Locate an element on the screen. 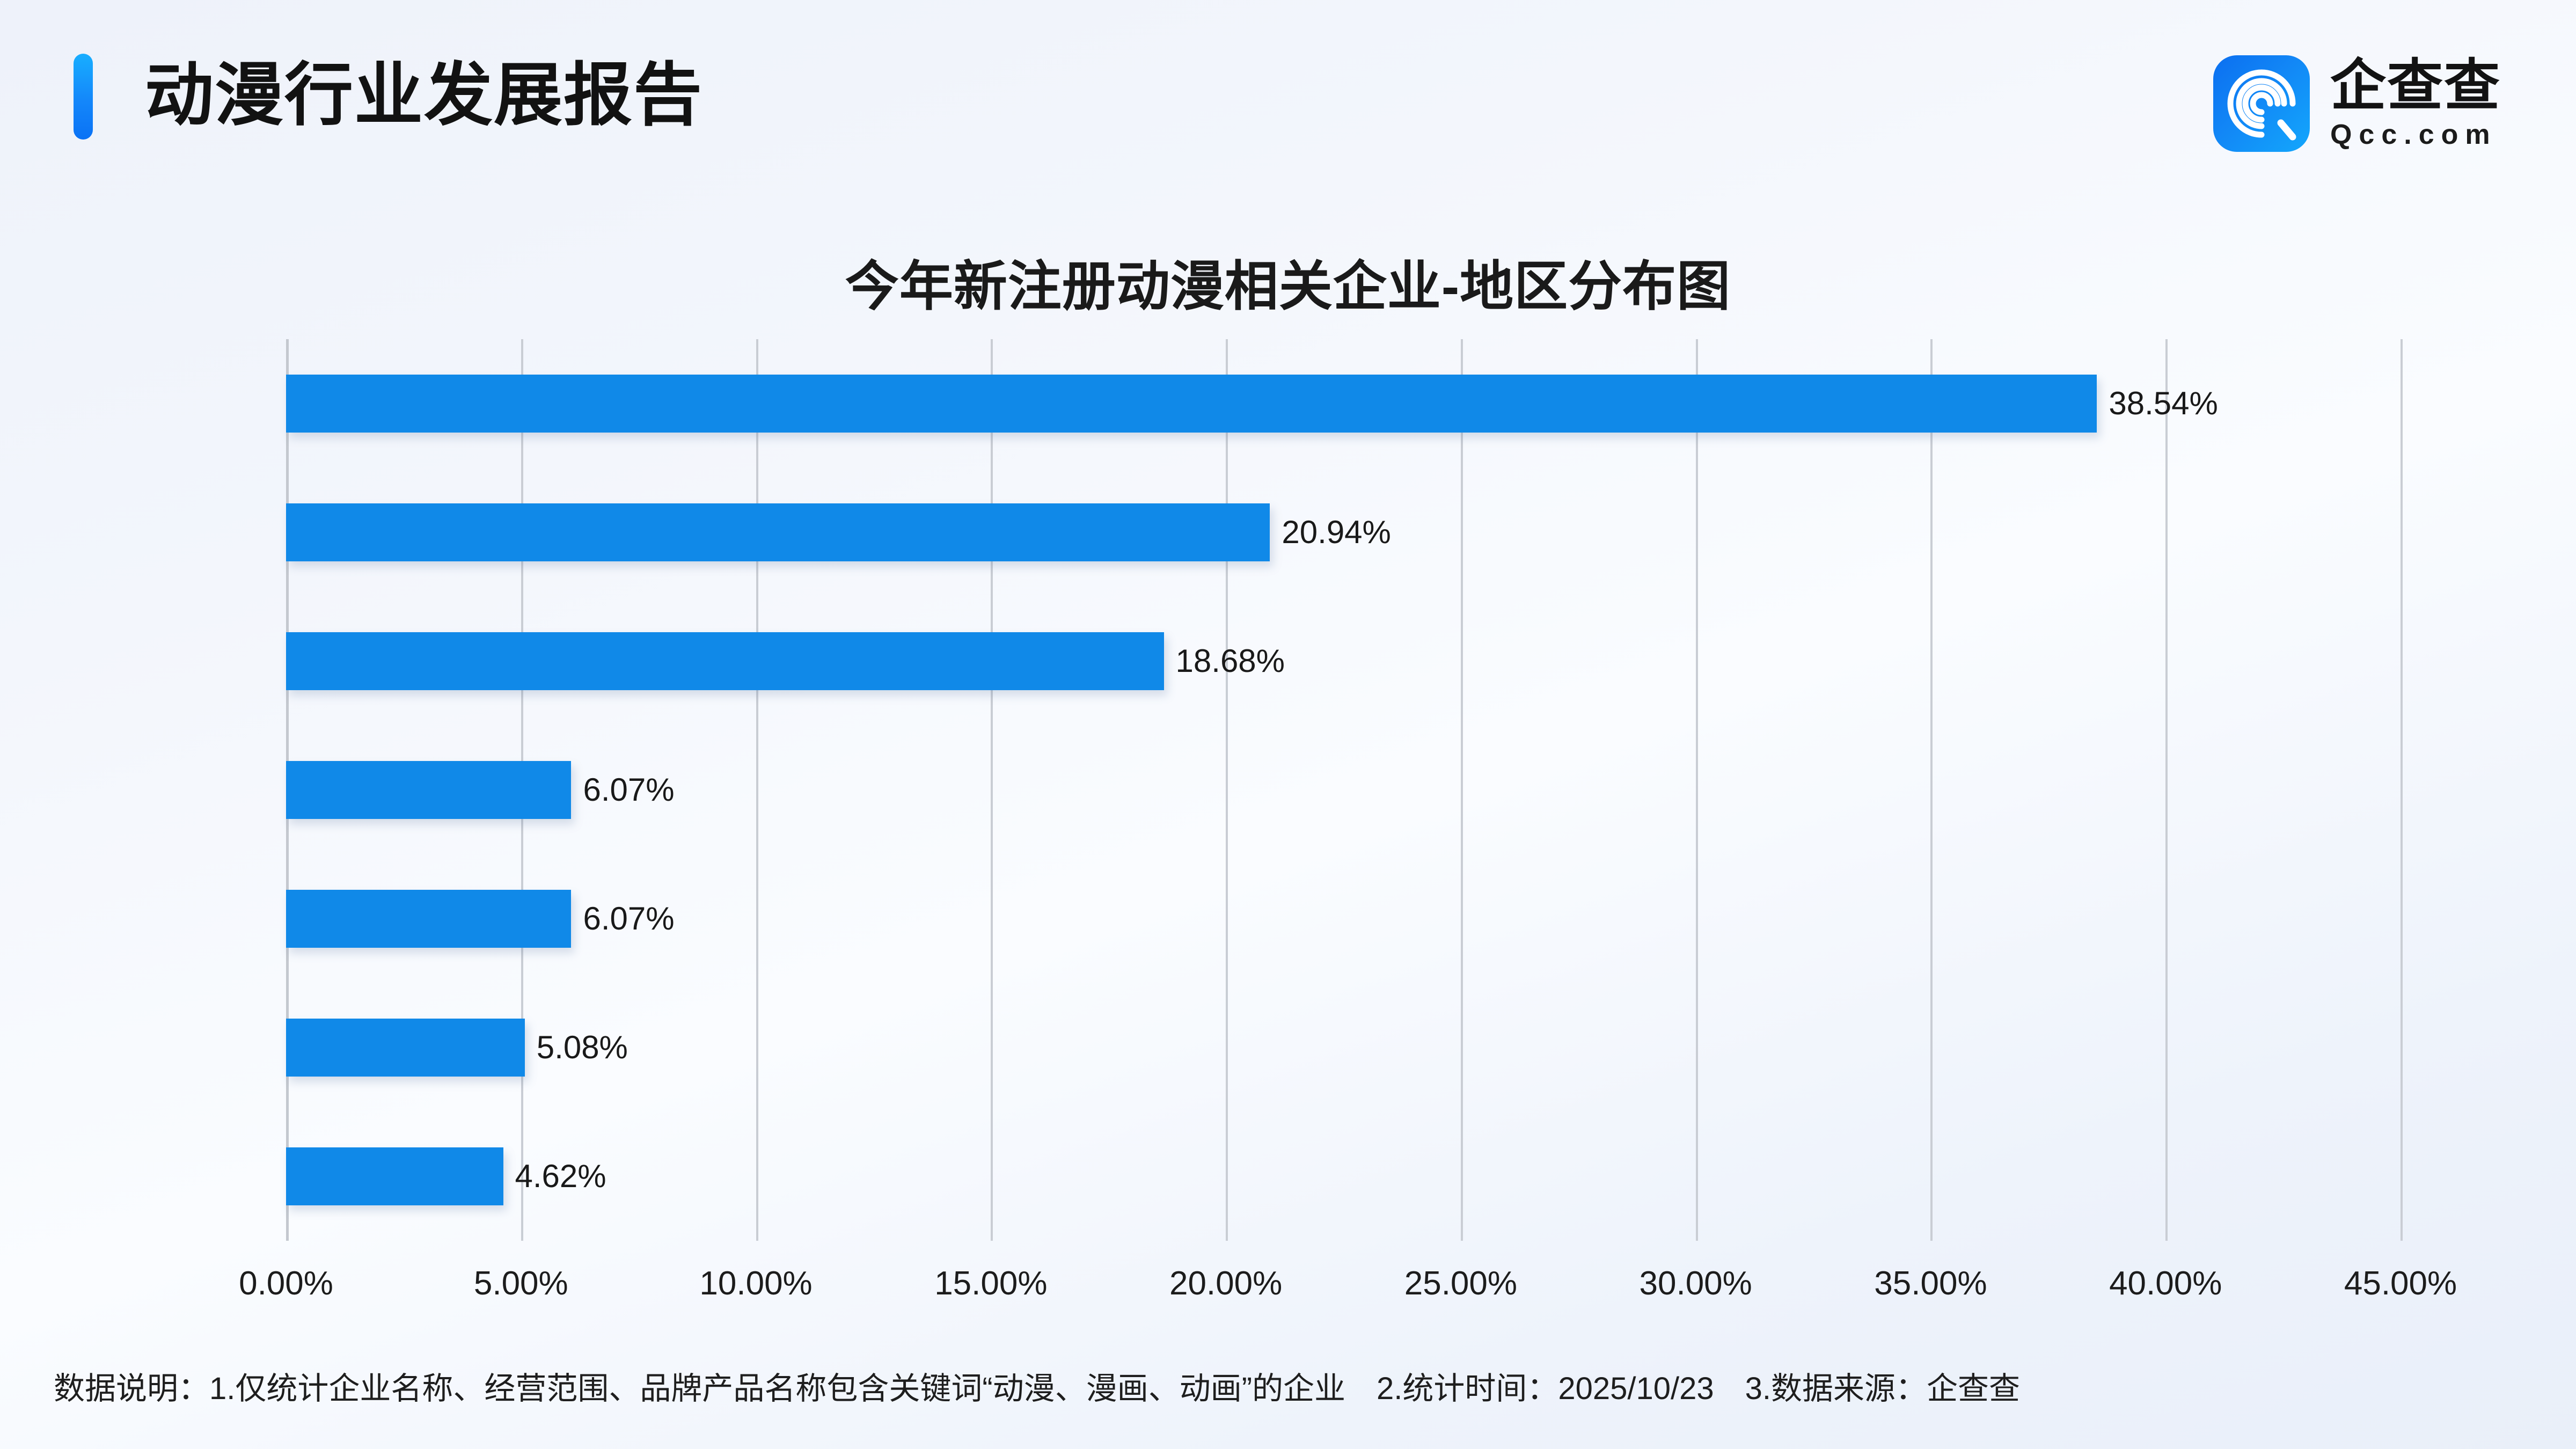 Image resolution: width=2576 pixels, height=1449 pixels. chart-bar-row: 华南地区20.94% is located at coordinates (1343, 532).